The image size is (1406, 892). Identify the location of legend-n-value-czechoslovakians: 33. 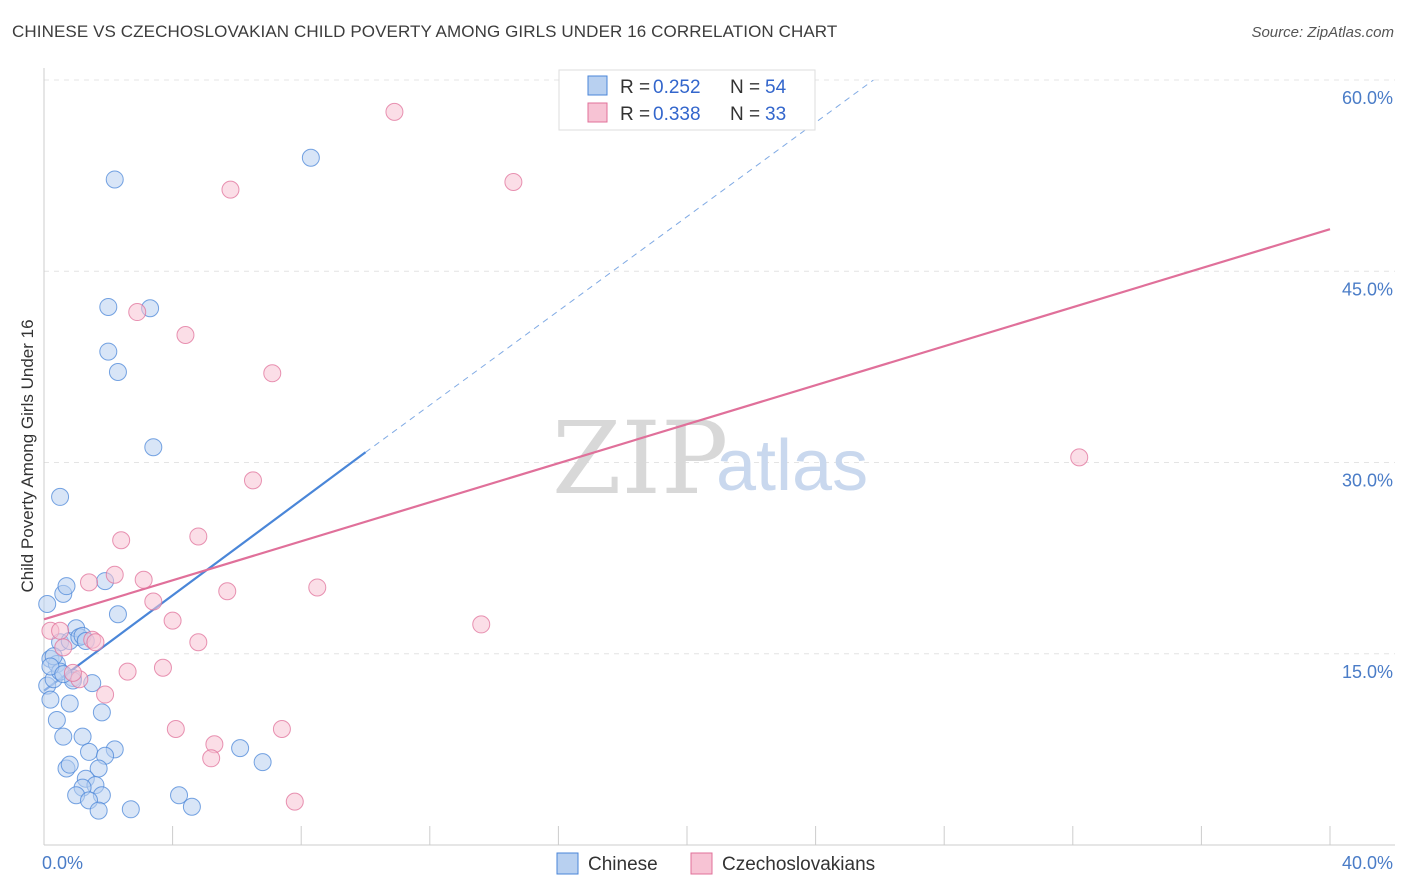
(775, 114).